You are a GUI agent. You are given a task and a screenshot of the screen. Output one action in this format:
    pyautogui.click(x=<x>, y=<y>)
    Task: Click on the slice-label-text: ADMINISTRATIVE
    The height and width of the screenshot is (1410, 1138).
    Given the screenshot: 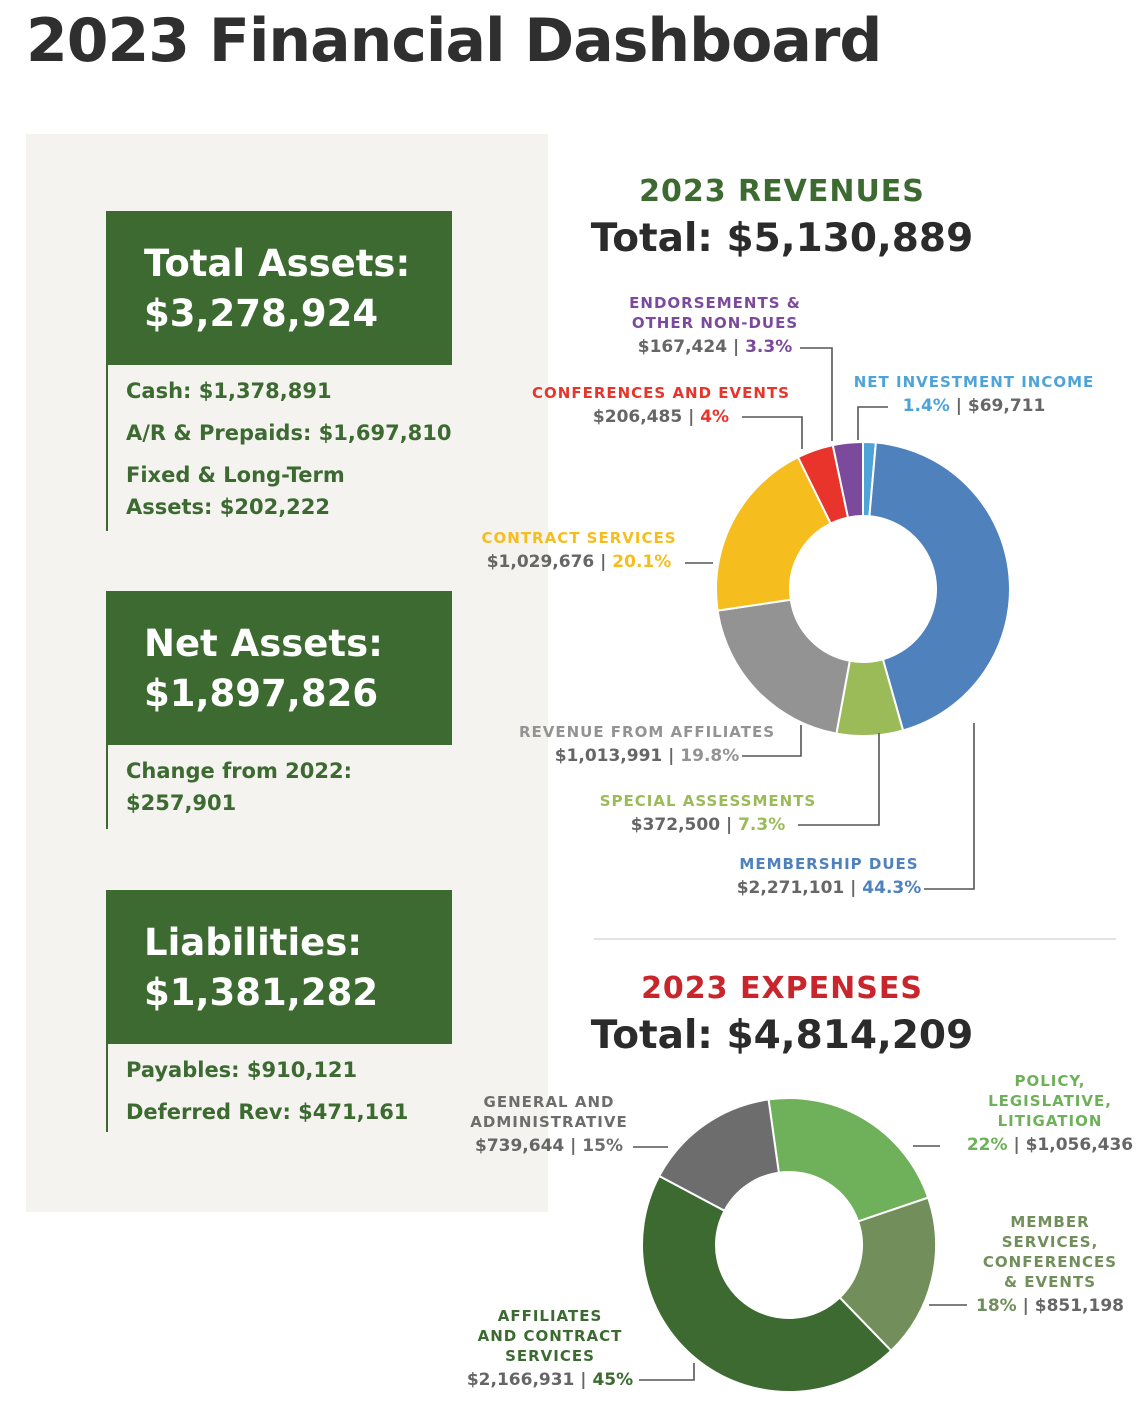 What is the action you would take?
    pyautogui.click(x=548, y=1122)
    